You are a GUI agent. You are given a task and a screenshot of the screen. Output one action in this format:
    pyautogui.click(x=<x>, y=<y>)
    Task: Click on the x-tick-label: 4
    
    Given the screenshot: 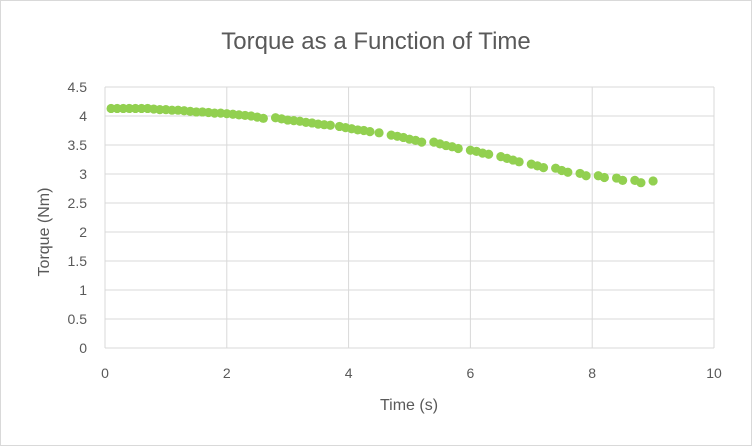 What is the action you would take?
    pyautogui.click(x=349, y=373)
    